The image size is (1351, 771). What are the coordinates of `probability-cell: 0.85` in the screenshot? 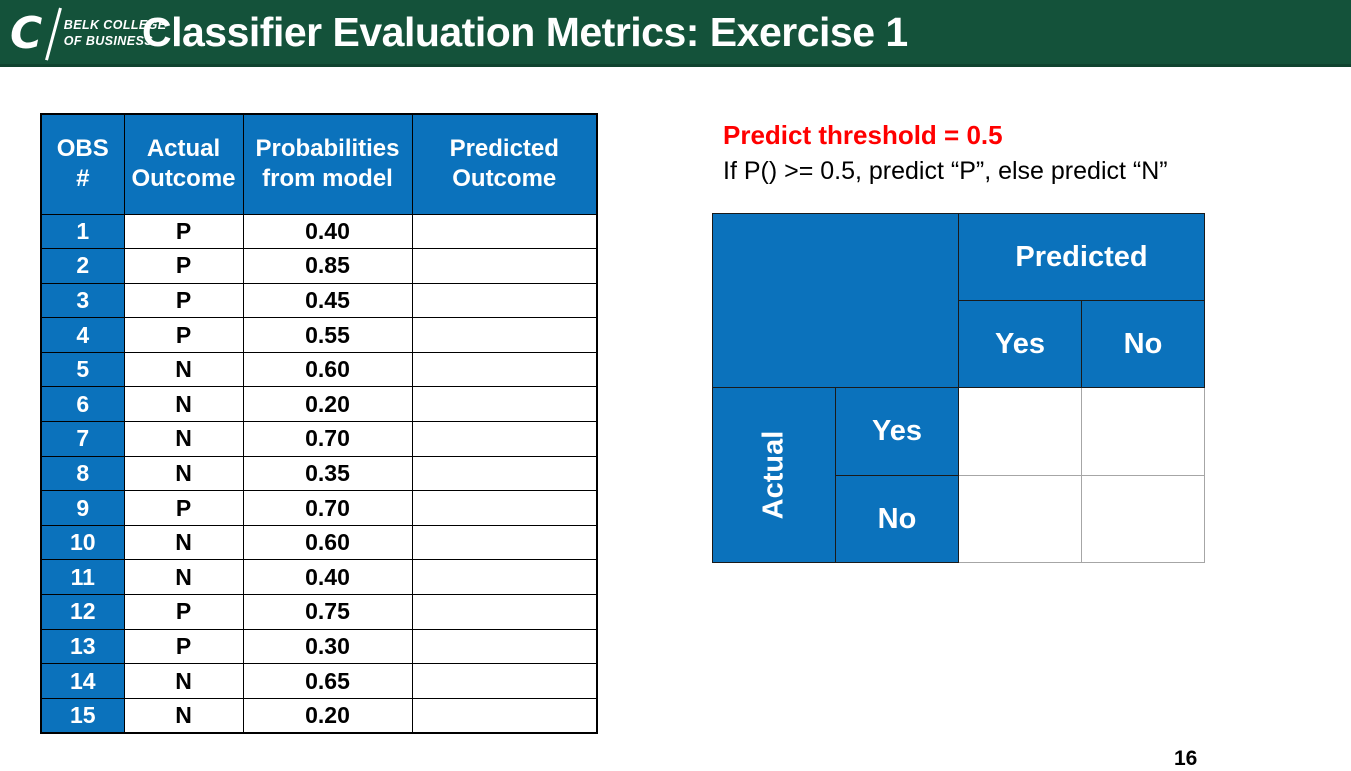 It's located at (327, 266).